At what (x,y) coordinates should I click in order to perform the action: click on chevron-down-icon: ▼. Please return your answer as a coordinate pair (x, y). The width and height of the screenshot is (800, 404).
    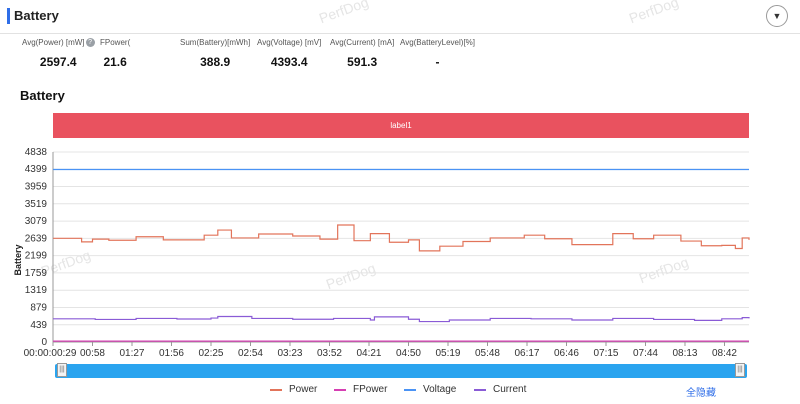
    Looking at the image, I should click on (777, 16).